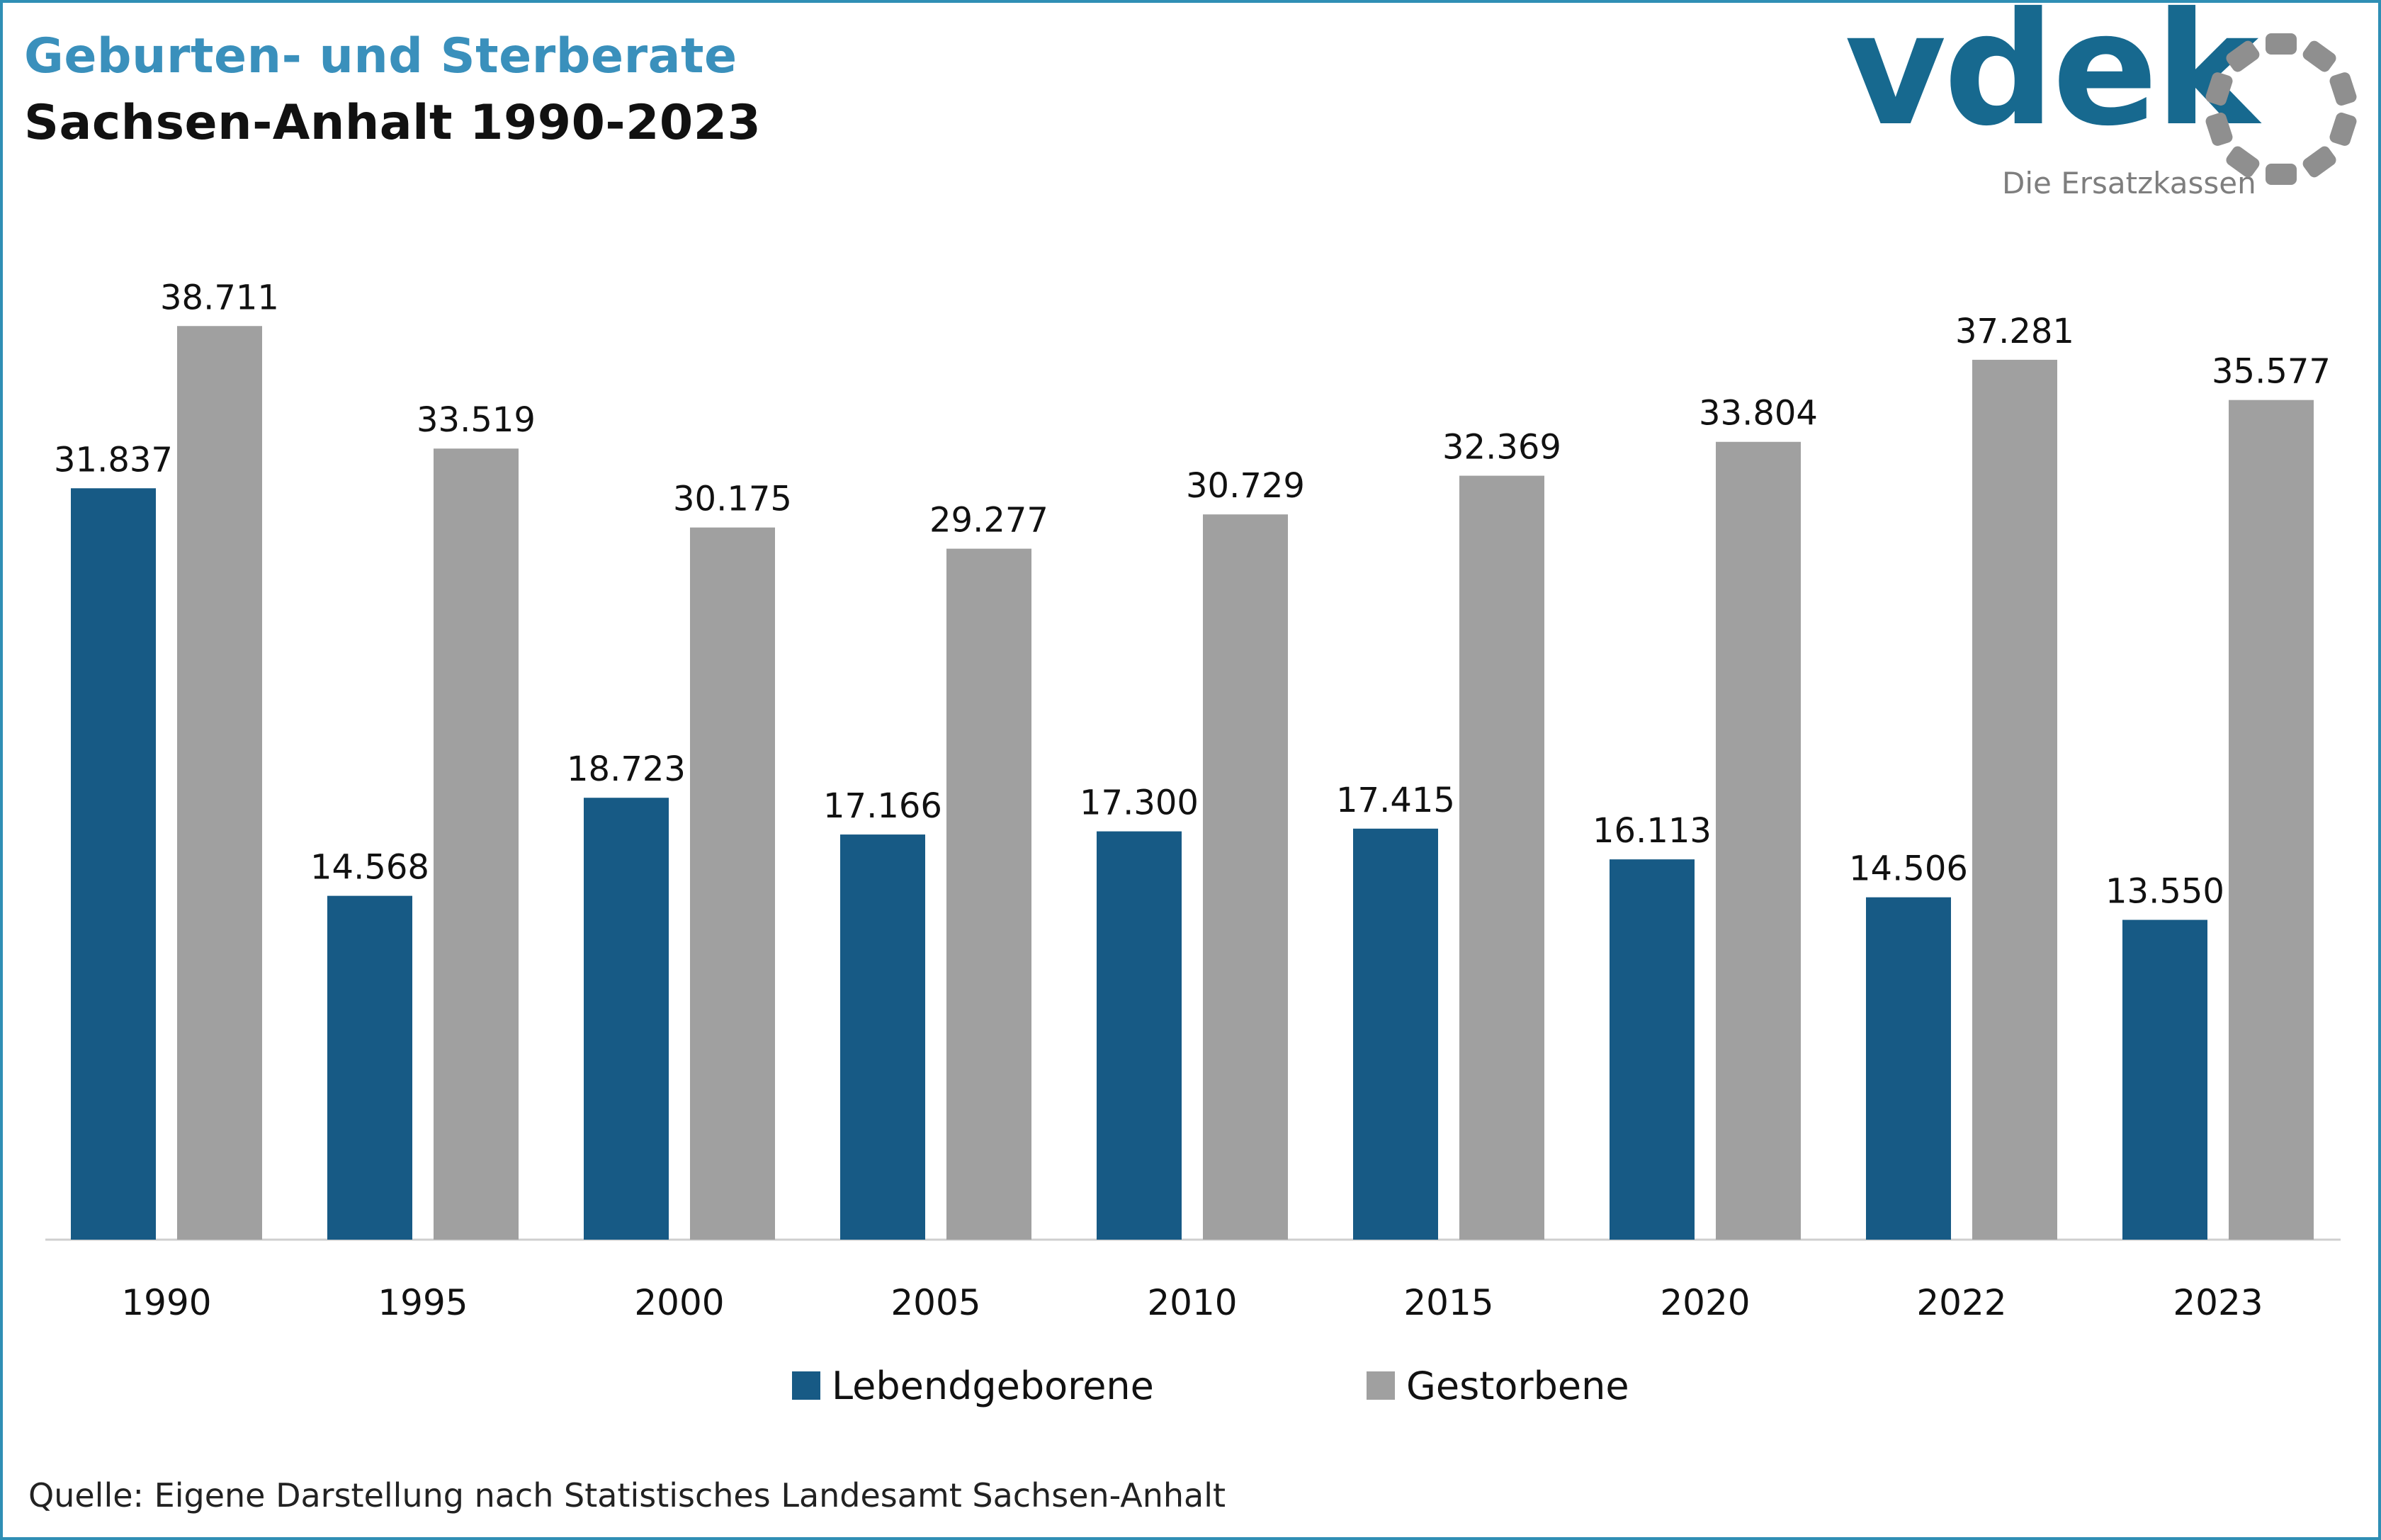 The image size is (2381, 1540). Describe the element at coordinates (1448, 1302) in the screenshot. I see `x-tick-label-2015: 2015` at that location.